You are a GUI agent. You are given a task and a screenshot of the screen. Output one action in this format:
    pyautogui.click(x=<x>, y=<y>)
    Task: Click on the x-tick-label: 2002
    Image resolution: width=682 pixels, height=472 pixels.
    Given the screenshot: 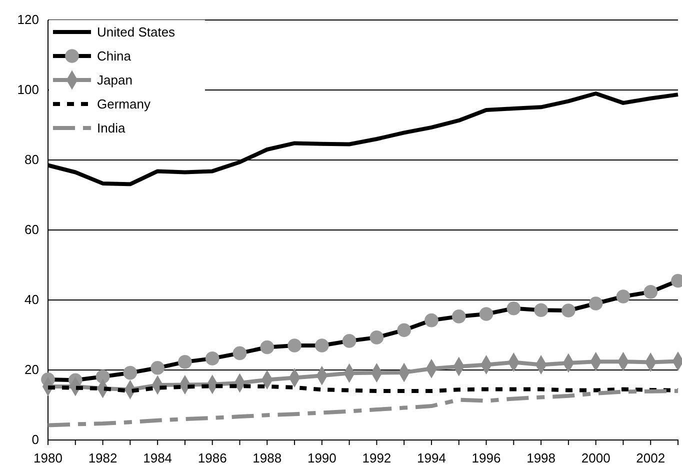 What is the action you would take?
    pyautogui.click(x=651, y=458)
    